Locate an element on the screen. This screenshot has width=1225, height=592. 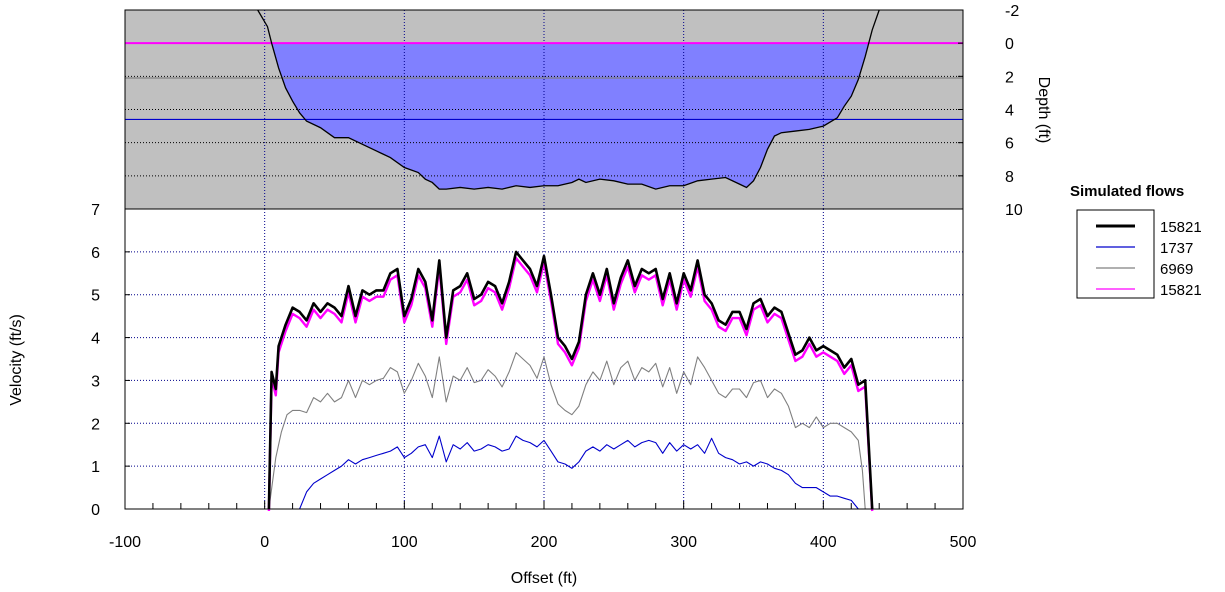
depth-tick-labels: -2 0 2 4 6 8 10 is located at coordinates (1014, 111).